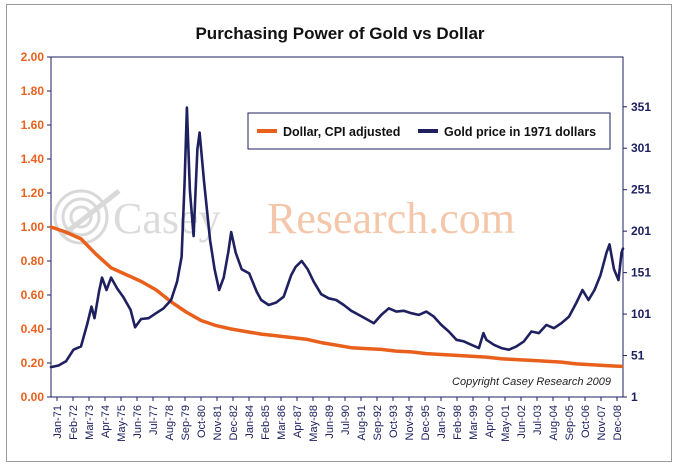 This screenshot has height=468, width=680. I want to click on right-tick-label: 301, so click(641, 148).